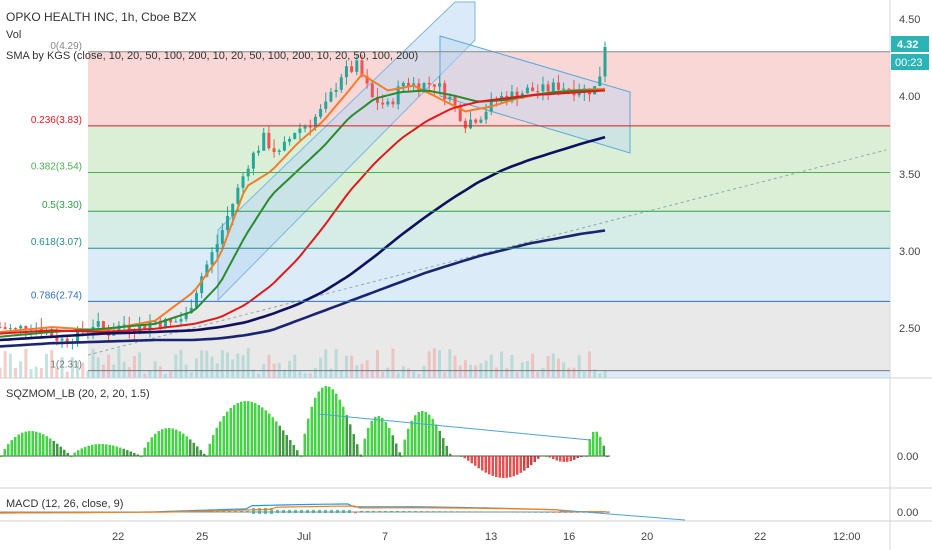  I want to click on macd-legend: MACD (12, 26, close, 9), so click(64, 504).